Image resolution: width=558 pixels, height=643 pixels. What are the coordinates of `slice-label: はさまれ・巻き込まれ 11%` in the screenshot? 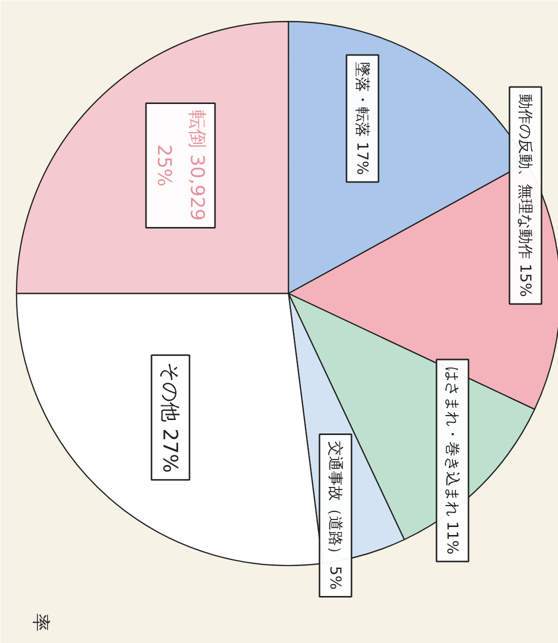 It's located at (453, 460).